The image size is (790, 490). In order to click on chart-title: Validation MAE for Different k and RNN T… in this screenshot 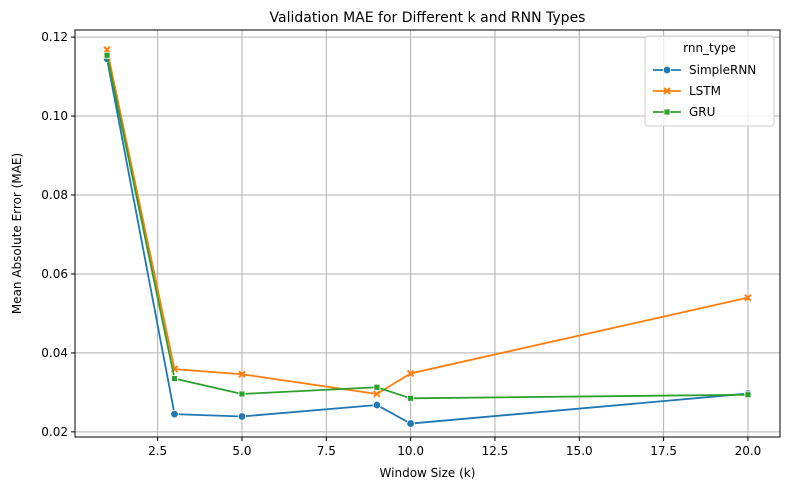, I will do `click(428, 18)`.